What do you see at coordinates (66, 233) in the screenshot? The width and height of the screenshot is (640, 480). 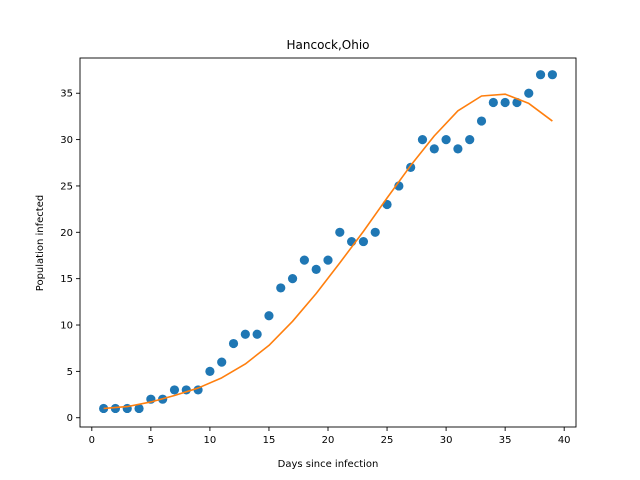 I see `y-tick-label: 20` at bounding box center [66, 233].